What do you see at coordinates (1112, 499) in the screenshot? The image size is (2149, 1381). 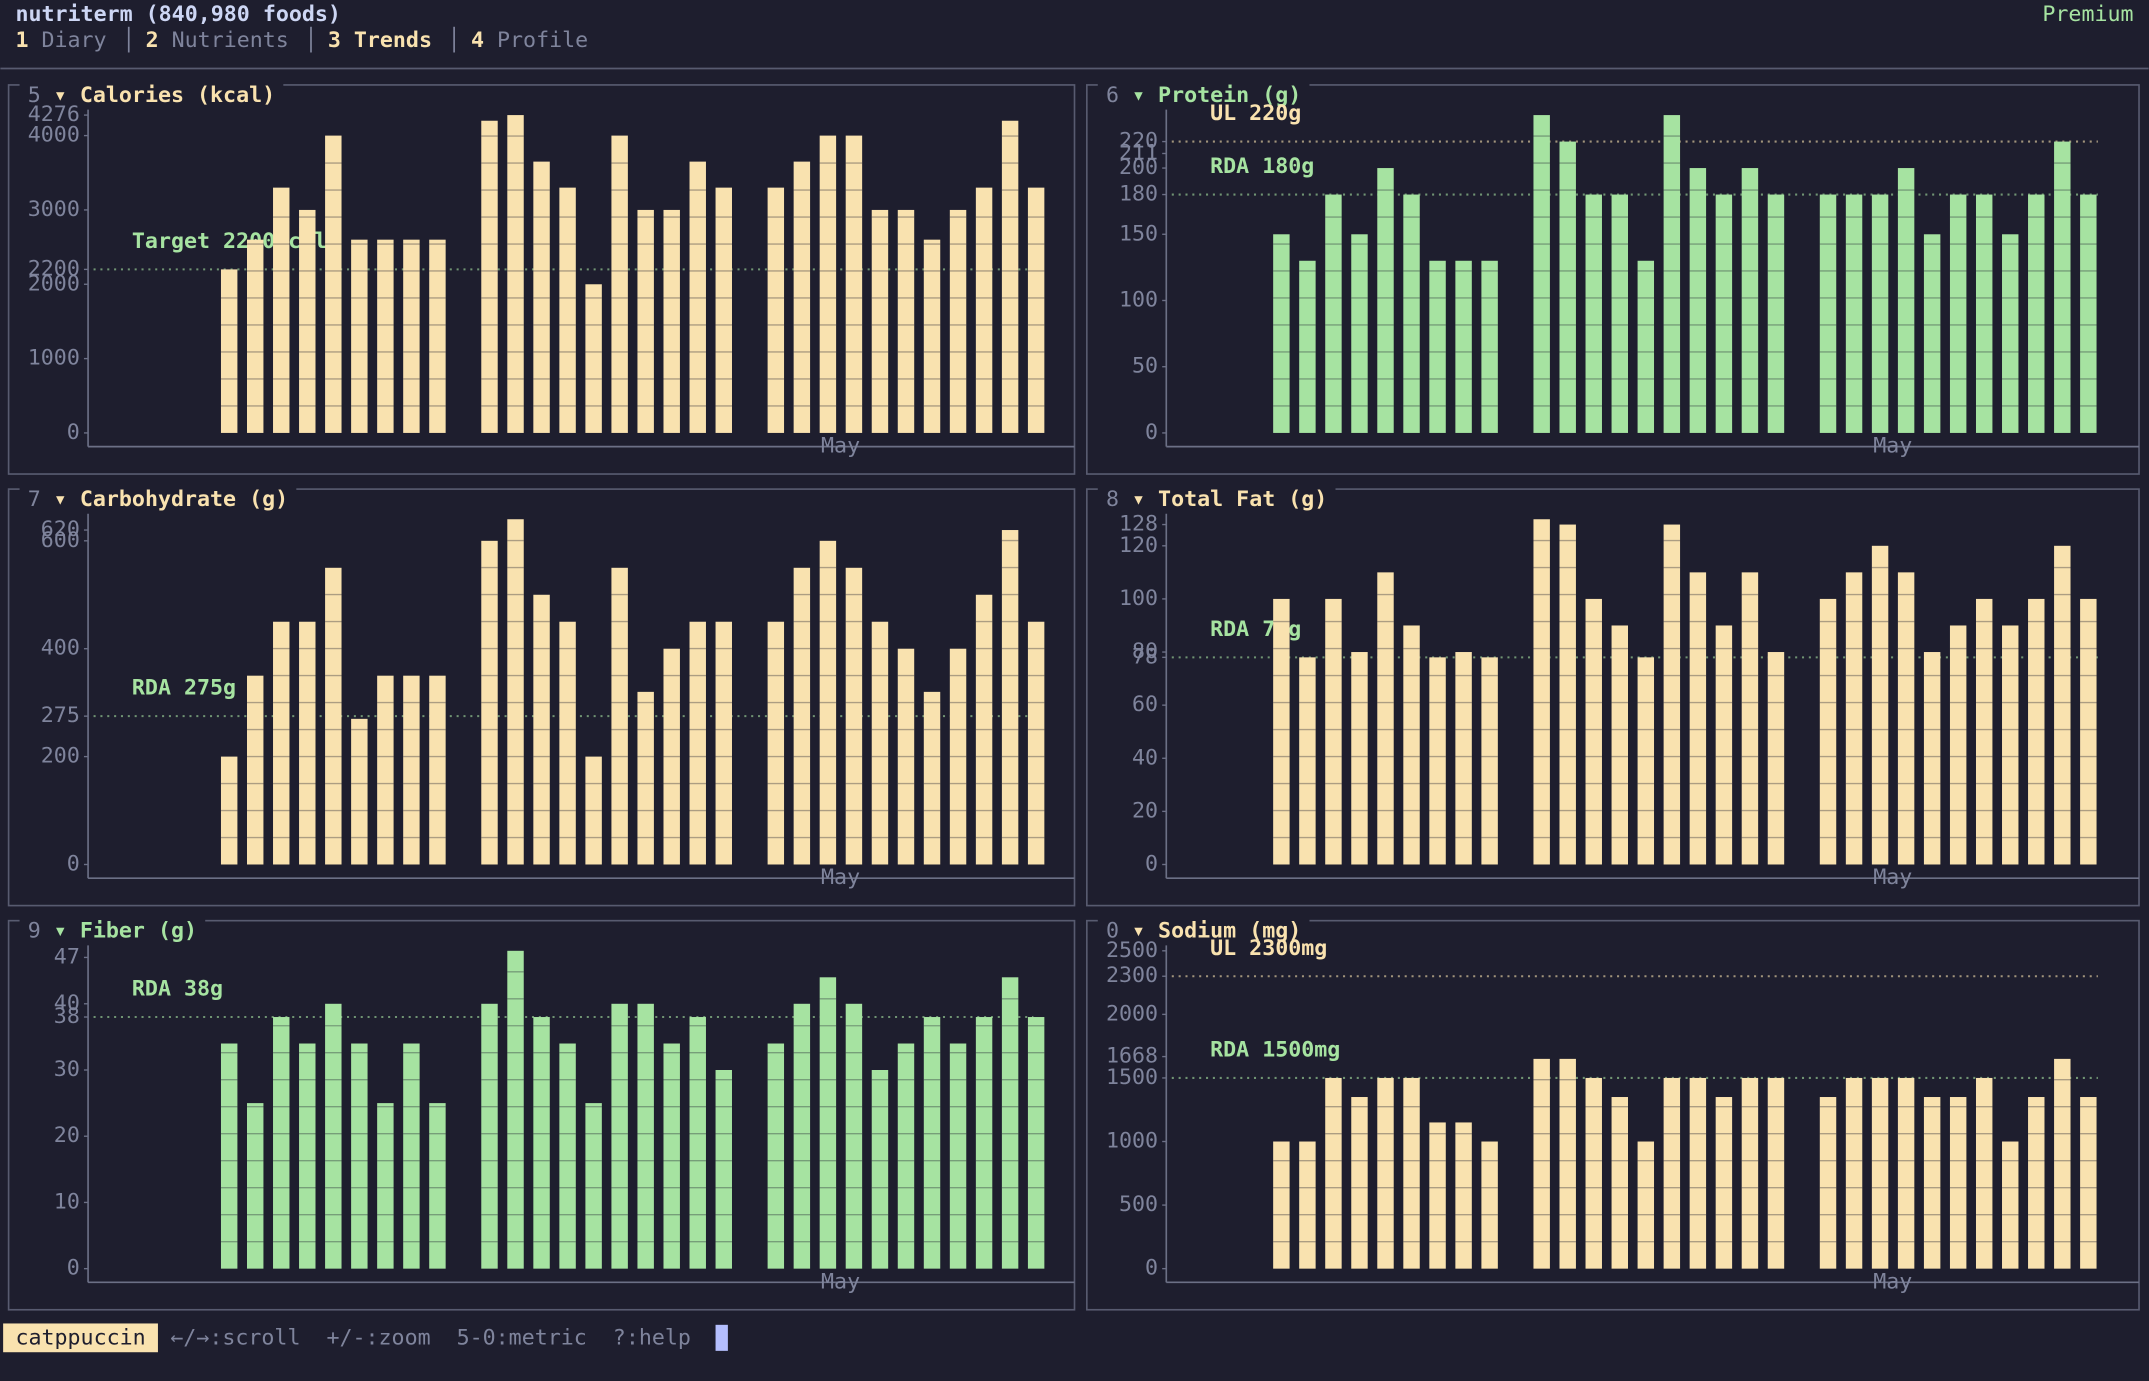 I see `panel-key: 8` at bounding box center [1112, 499].